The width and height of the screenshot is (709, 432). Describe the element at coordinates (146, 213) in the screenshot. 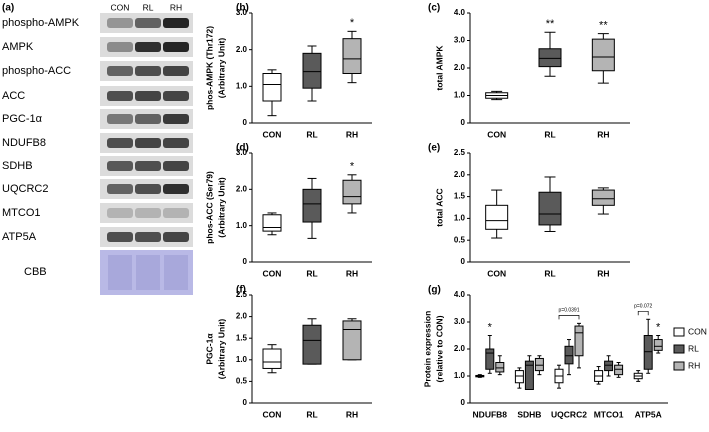

I see `blot-strip` at that location.